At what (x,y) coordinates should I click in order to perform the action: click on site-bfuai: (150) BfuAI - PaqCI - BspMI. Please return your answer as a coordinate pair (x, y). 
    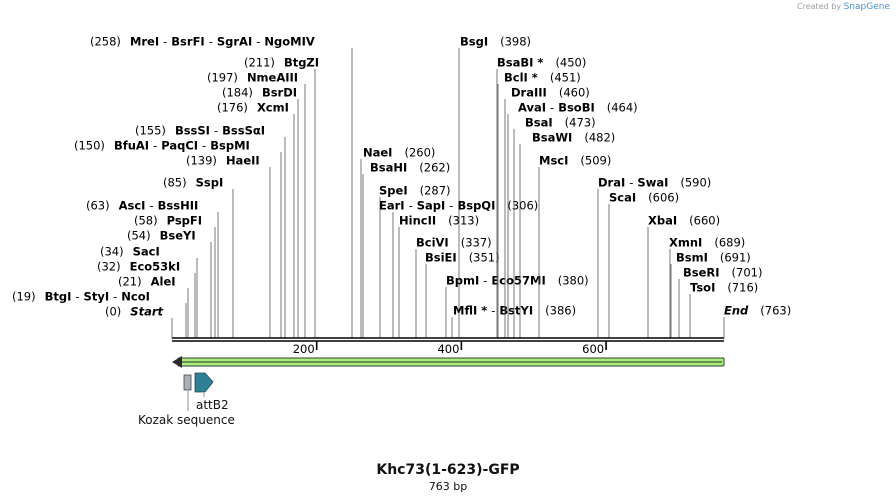
    Looking at the image, I should click on (178, 239).